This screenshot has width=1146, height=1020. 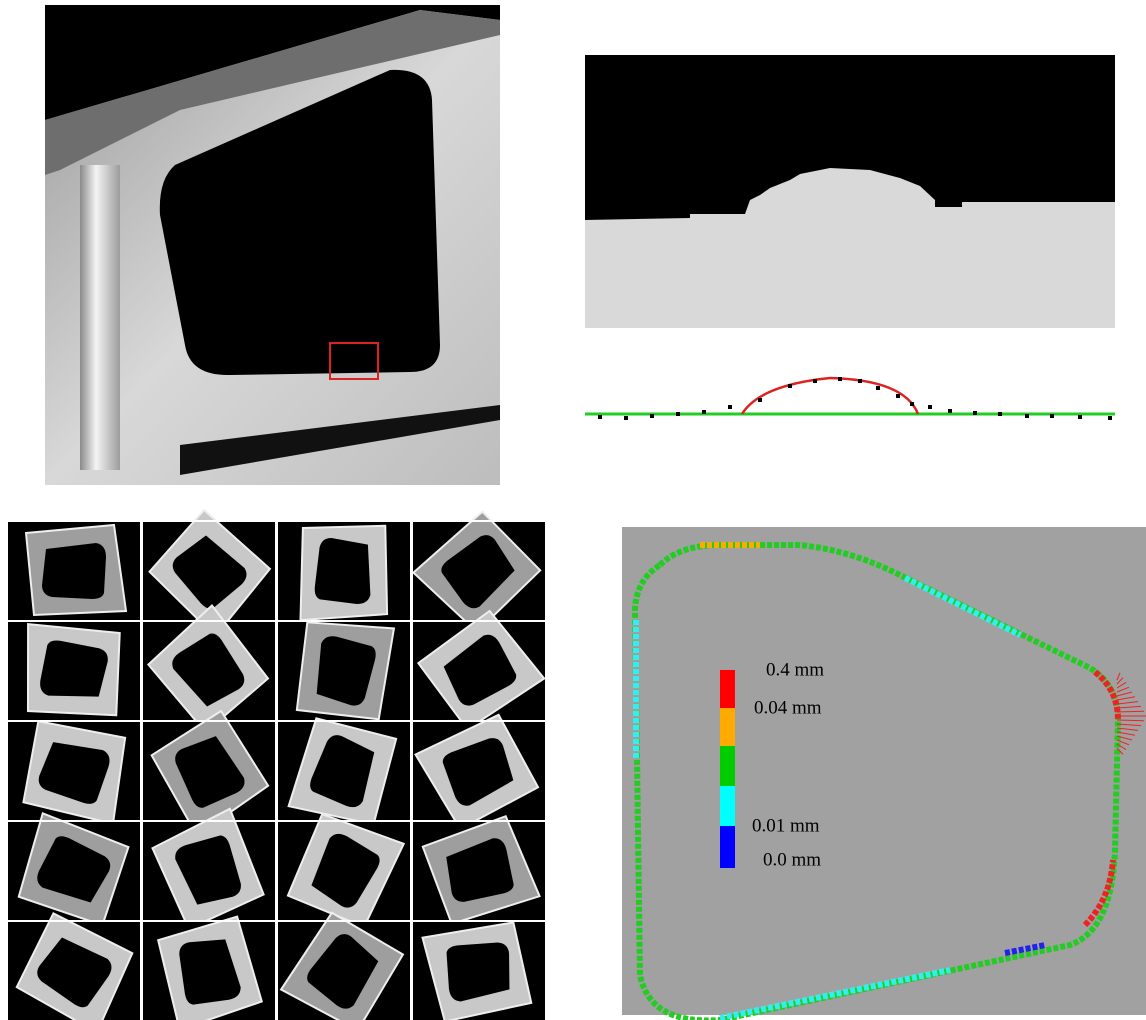 What do you see at coordinates (788, 707) in the screenshot?
I see `legend-label: 0.04 mm` at bounding box center [788, 707].